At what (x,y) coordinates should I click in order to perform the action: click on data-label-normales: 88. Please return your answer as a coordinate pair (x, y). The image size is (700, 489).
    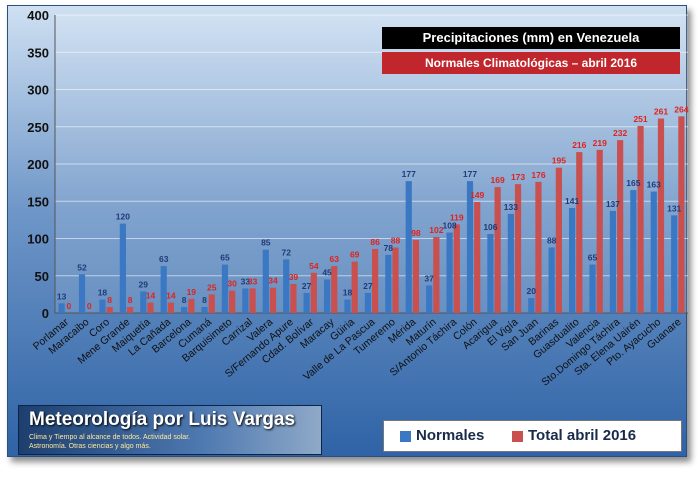
    Looking at the image, I should click on (552, 240).